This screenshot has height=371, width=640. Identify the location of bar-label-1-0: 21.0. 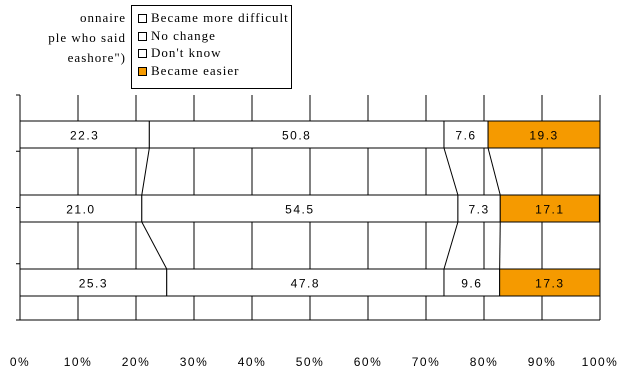
(80, 210).